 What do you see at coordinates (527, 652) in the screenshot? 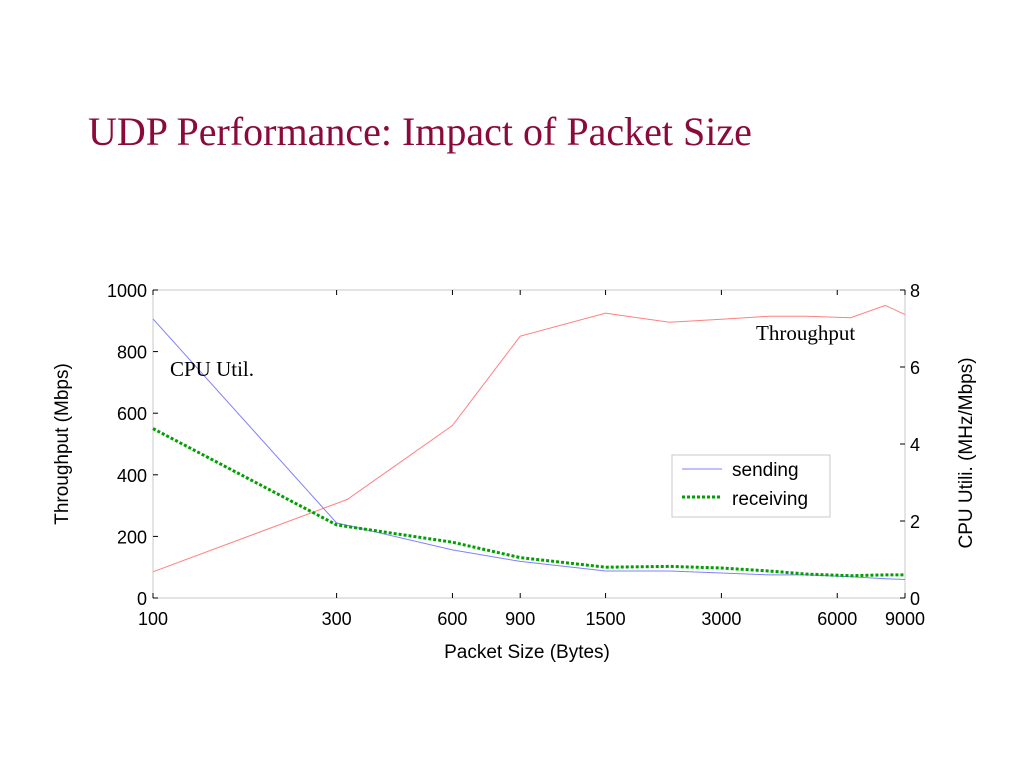
I see `x-axis-title: Packet Size (Bytes)` at bounding box center [527, 652].